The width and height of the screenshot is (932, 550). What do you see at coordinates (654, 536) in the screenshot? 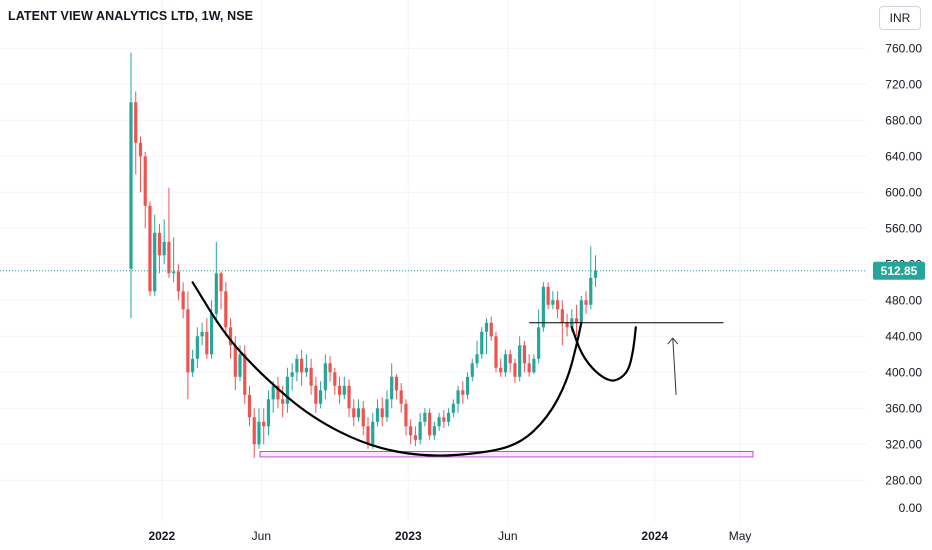
I see `x-tick-label: 2024` at bounding box center [654, 536].